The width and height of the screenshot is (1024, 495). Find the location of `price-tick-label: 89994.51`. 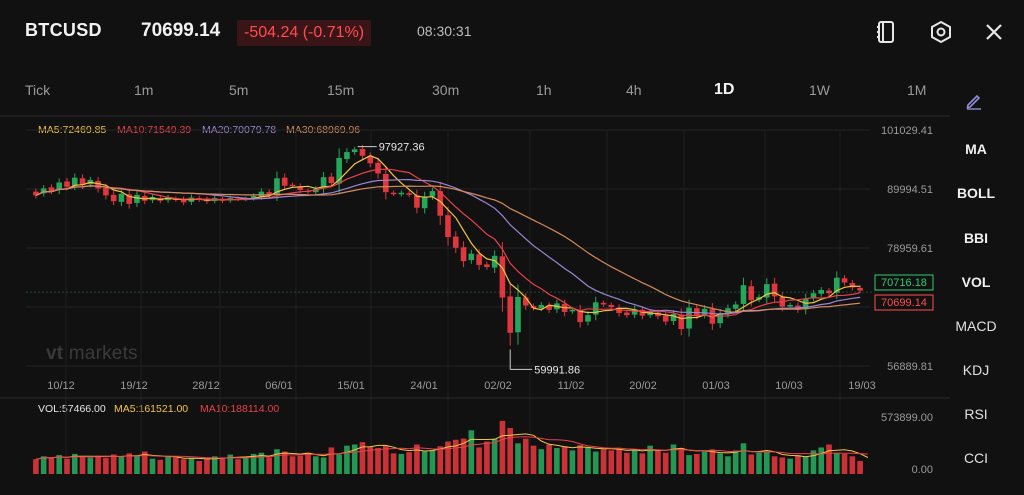

price-tick-label: 89994.51 is located at coordinates (910, 190).